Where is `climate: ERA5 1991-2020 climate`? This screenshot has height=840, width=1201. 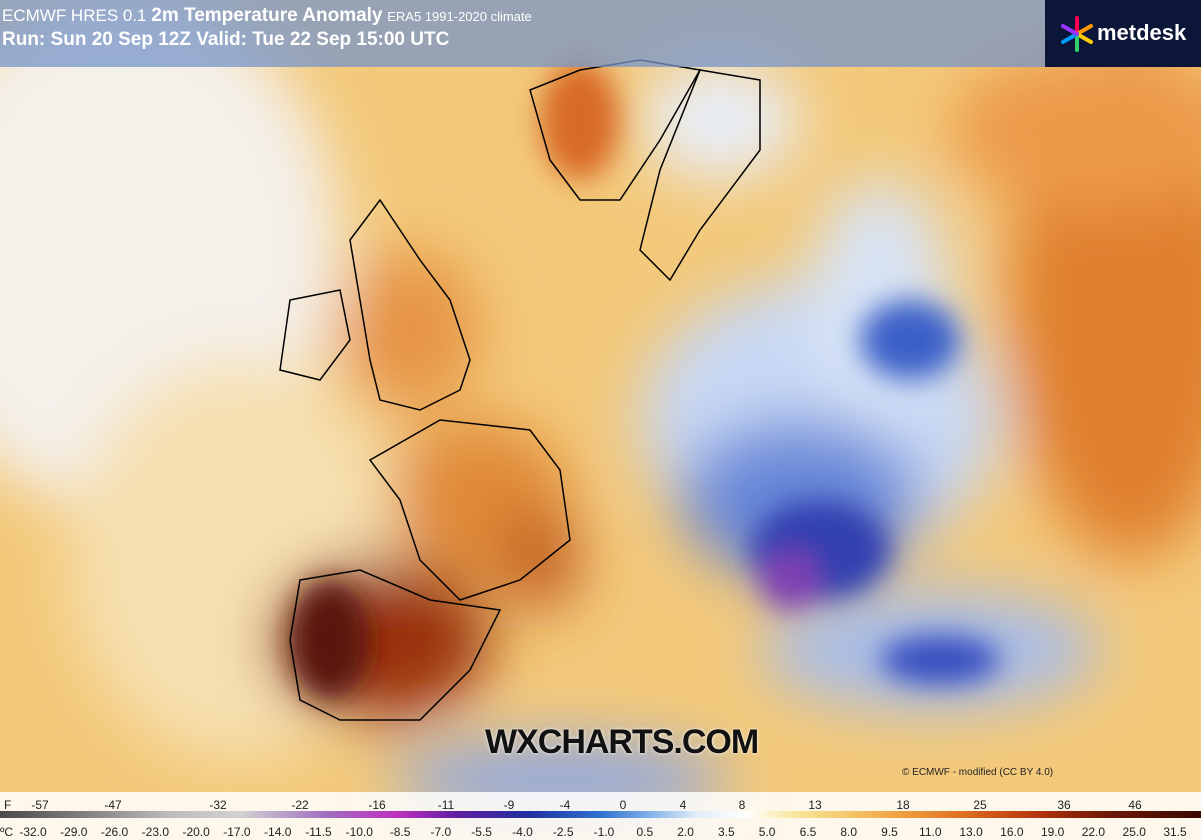 climate: ERA5 1991-2020 climate is located at coordinates (459, 16).